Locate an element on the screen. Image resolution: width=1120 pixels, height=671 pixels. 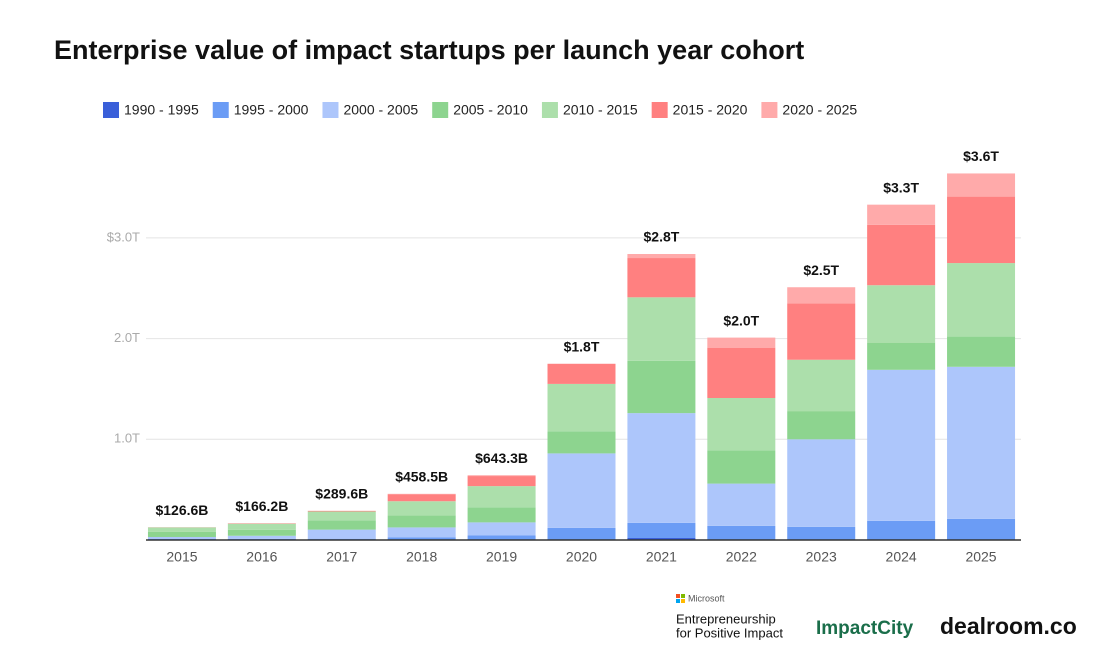
x-tick-label: 2021 is located at coordinates (661, 557).